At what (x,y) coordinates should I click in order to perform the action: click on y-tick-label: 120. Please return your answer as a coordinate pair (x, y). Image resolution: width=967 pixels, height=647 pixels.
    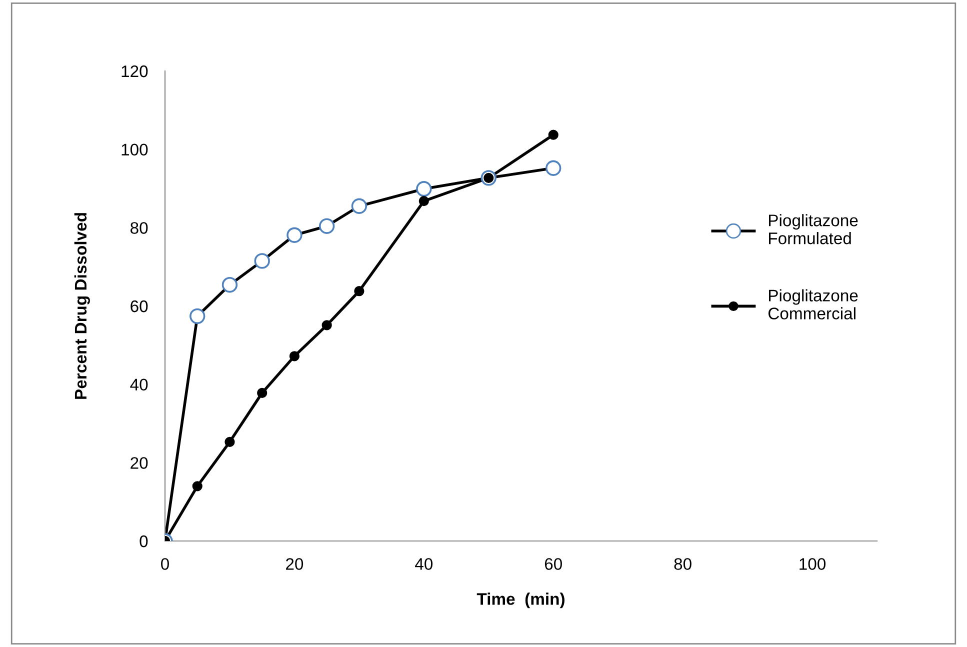
    Looking at the image, I should click on (135, 71).